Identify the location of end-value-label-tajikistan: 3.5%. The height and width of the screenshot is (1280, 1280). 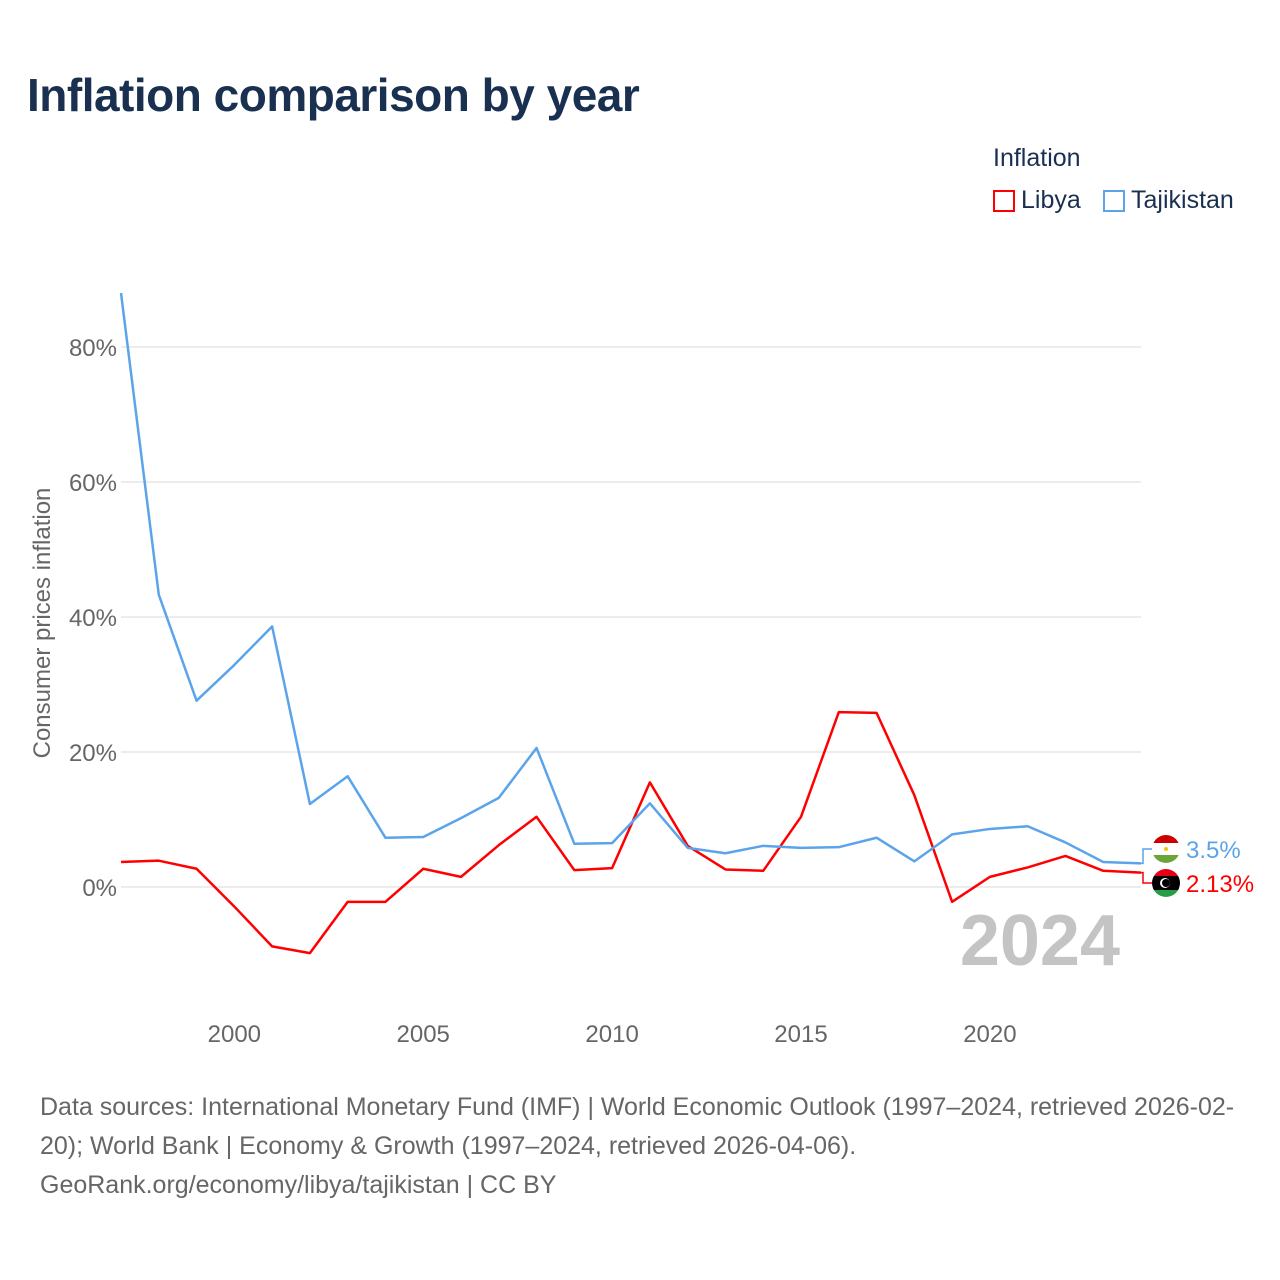
(1213, 850).